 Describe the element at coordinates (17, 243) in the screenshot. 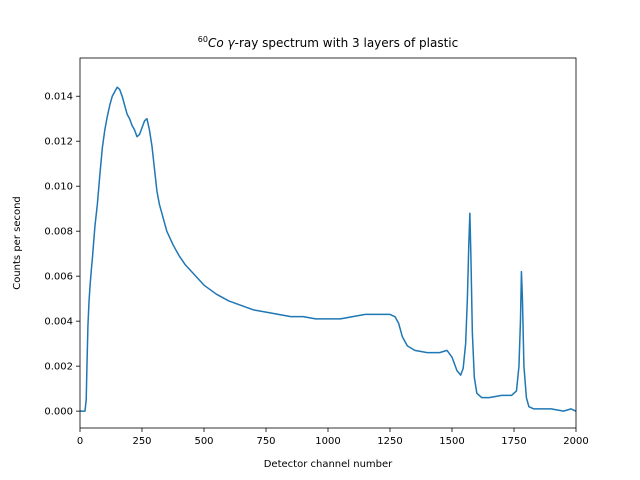

I see `y-axis-label: Counts per second` at that location.